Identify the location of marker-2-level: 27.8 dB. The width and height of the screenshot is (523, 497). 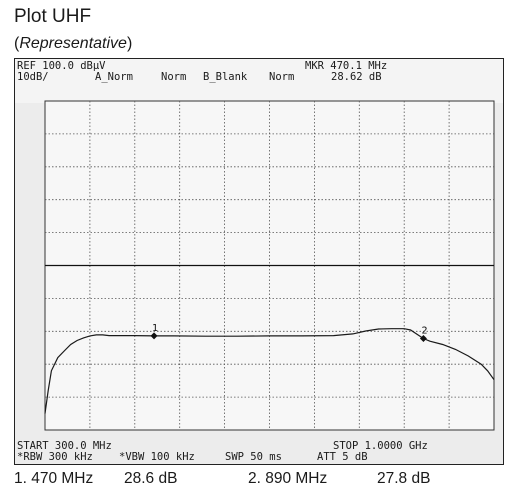
(404, 478).